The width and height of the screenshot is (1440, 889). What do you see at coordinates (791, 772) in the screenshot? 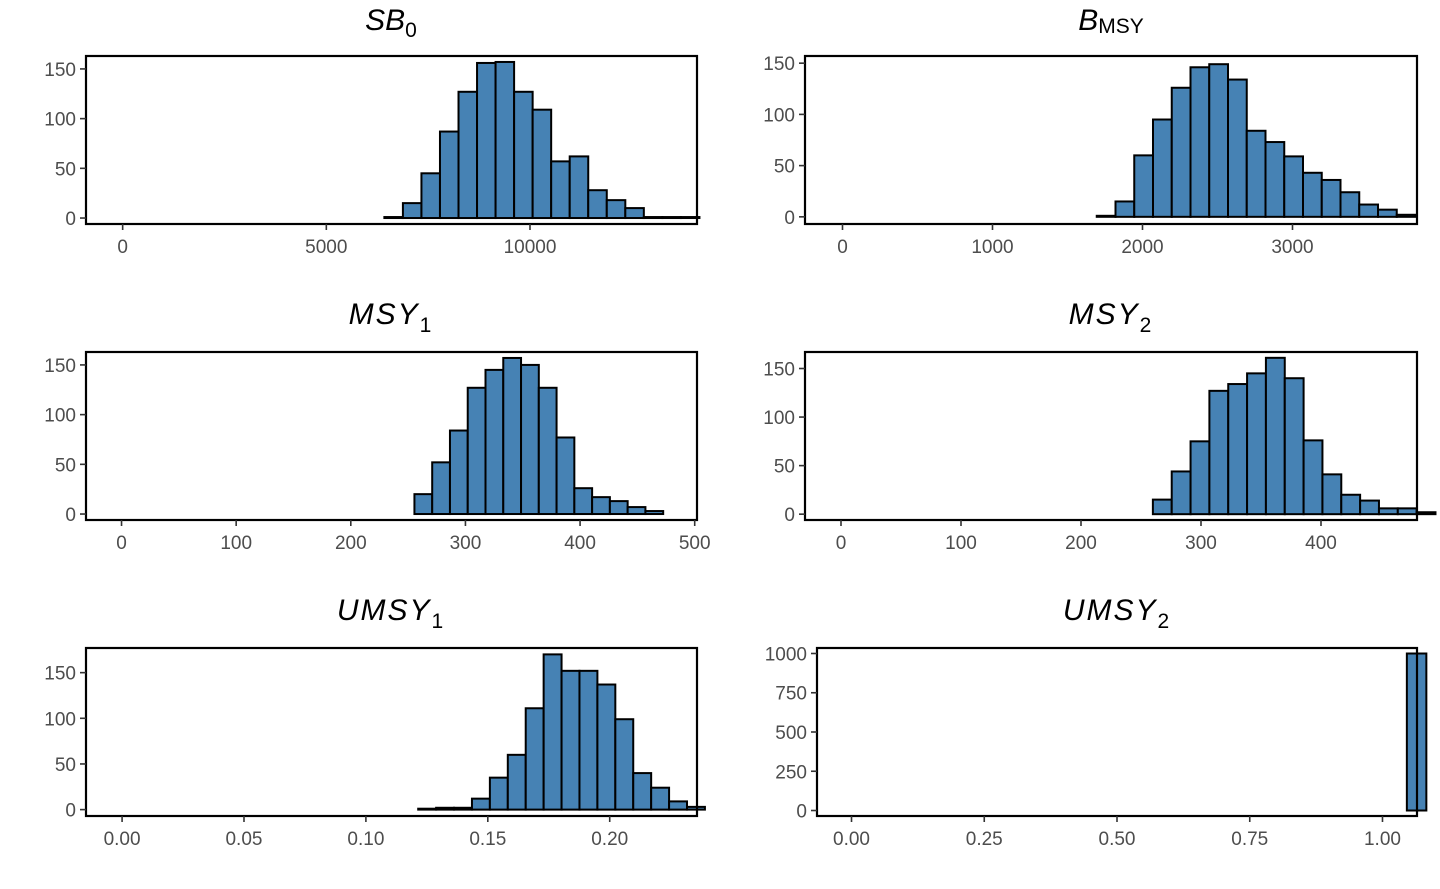
I see `y-tick-label: 250` at bounding box center [791, 772].